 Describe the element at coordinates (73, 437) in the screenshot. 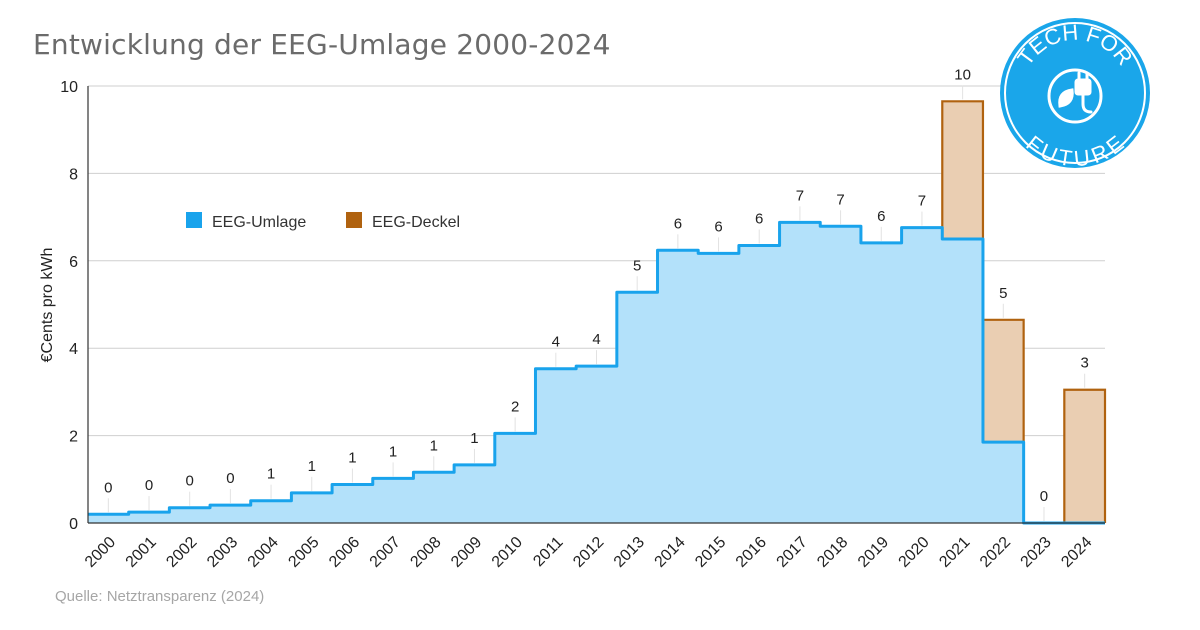

I see `y-tick-label: 2` at that location.